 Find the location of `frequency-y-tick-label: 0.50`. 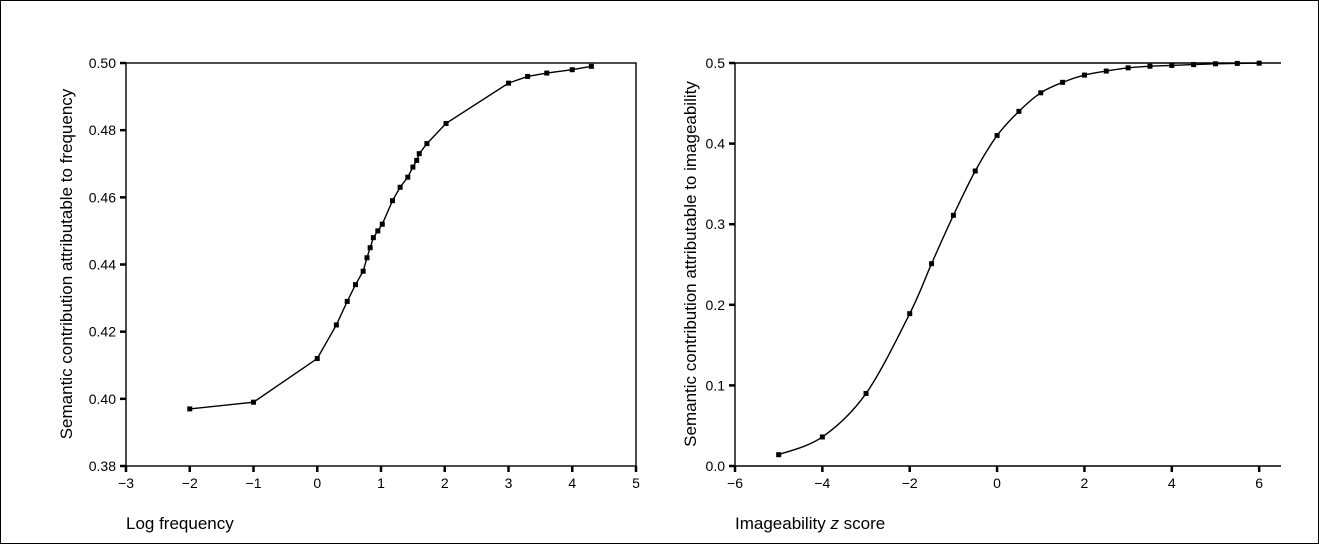

frequency-y-tick-label: 0.50 is located at coordinates (102, 63).